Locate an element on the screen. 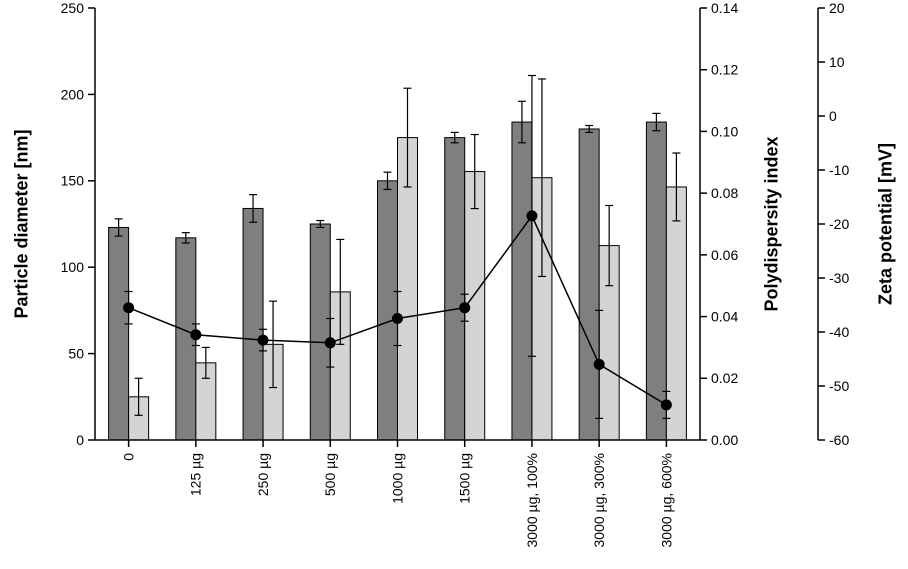  x-tick-label: 1000 µg is located at coordinates (397, 478).